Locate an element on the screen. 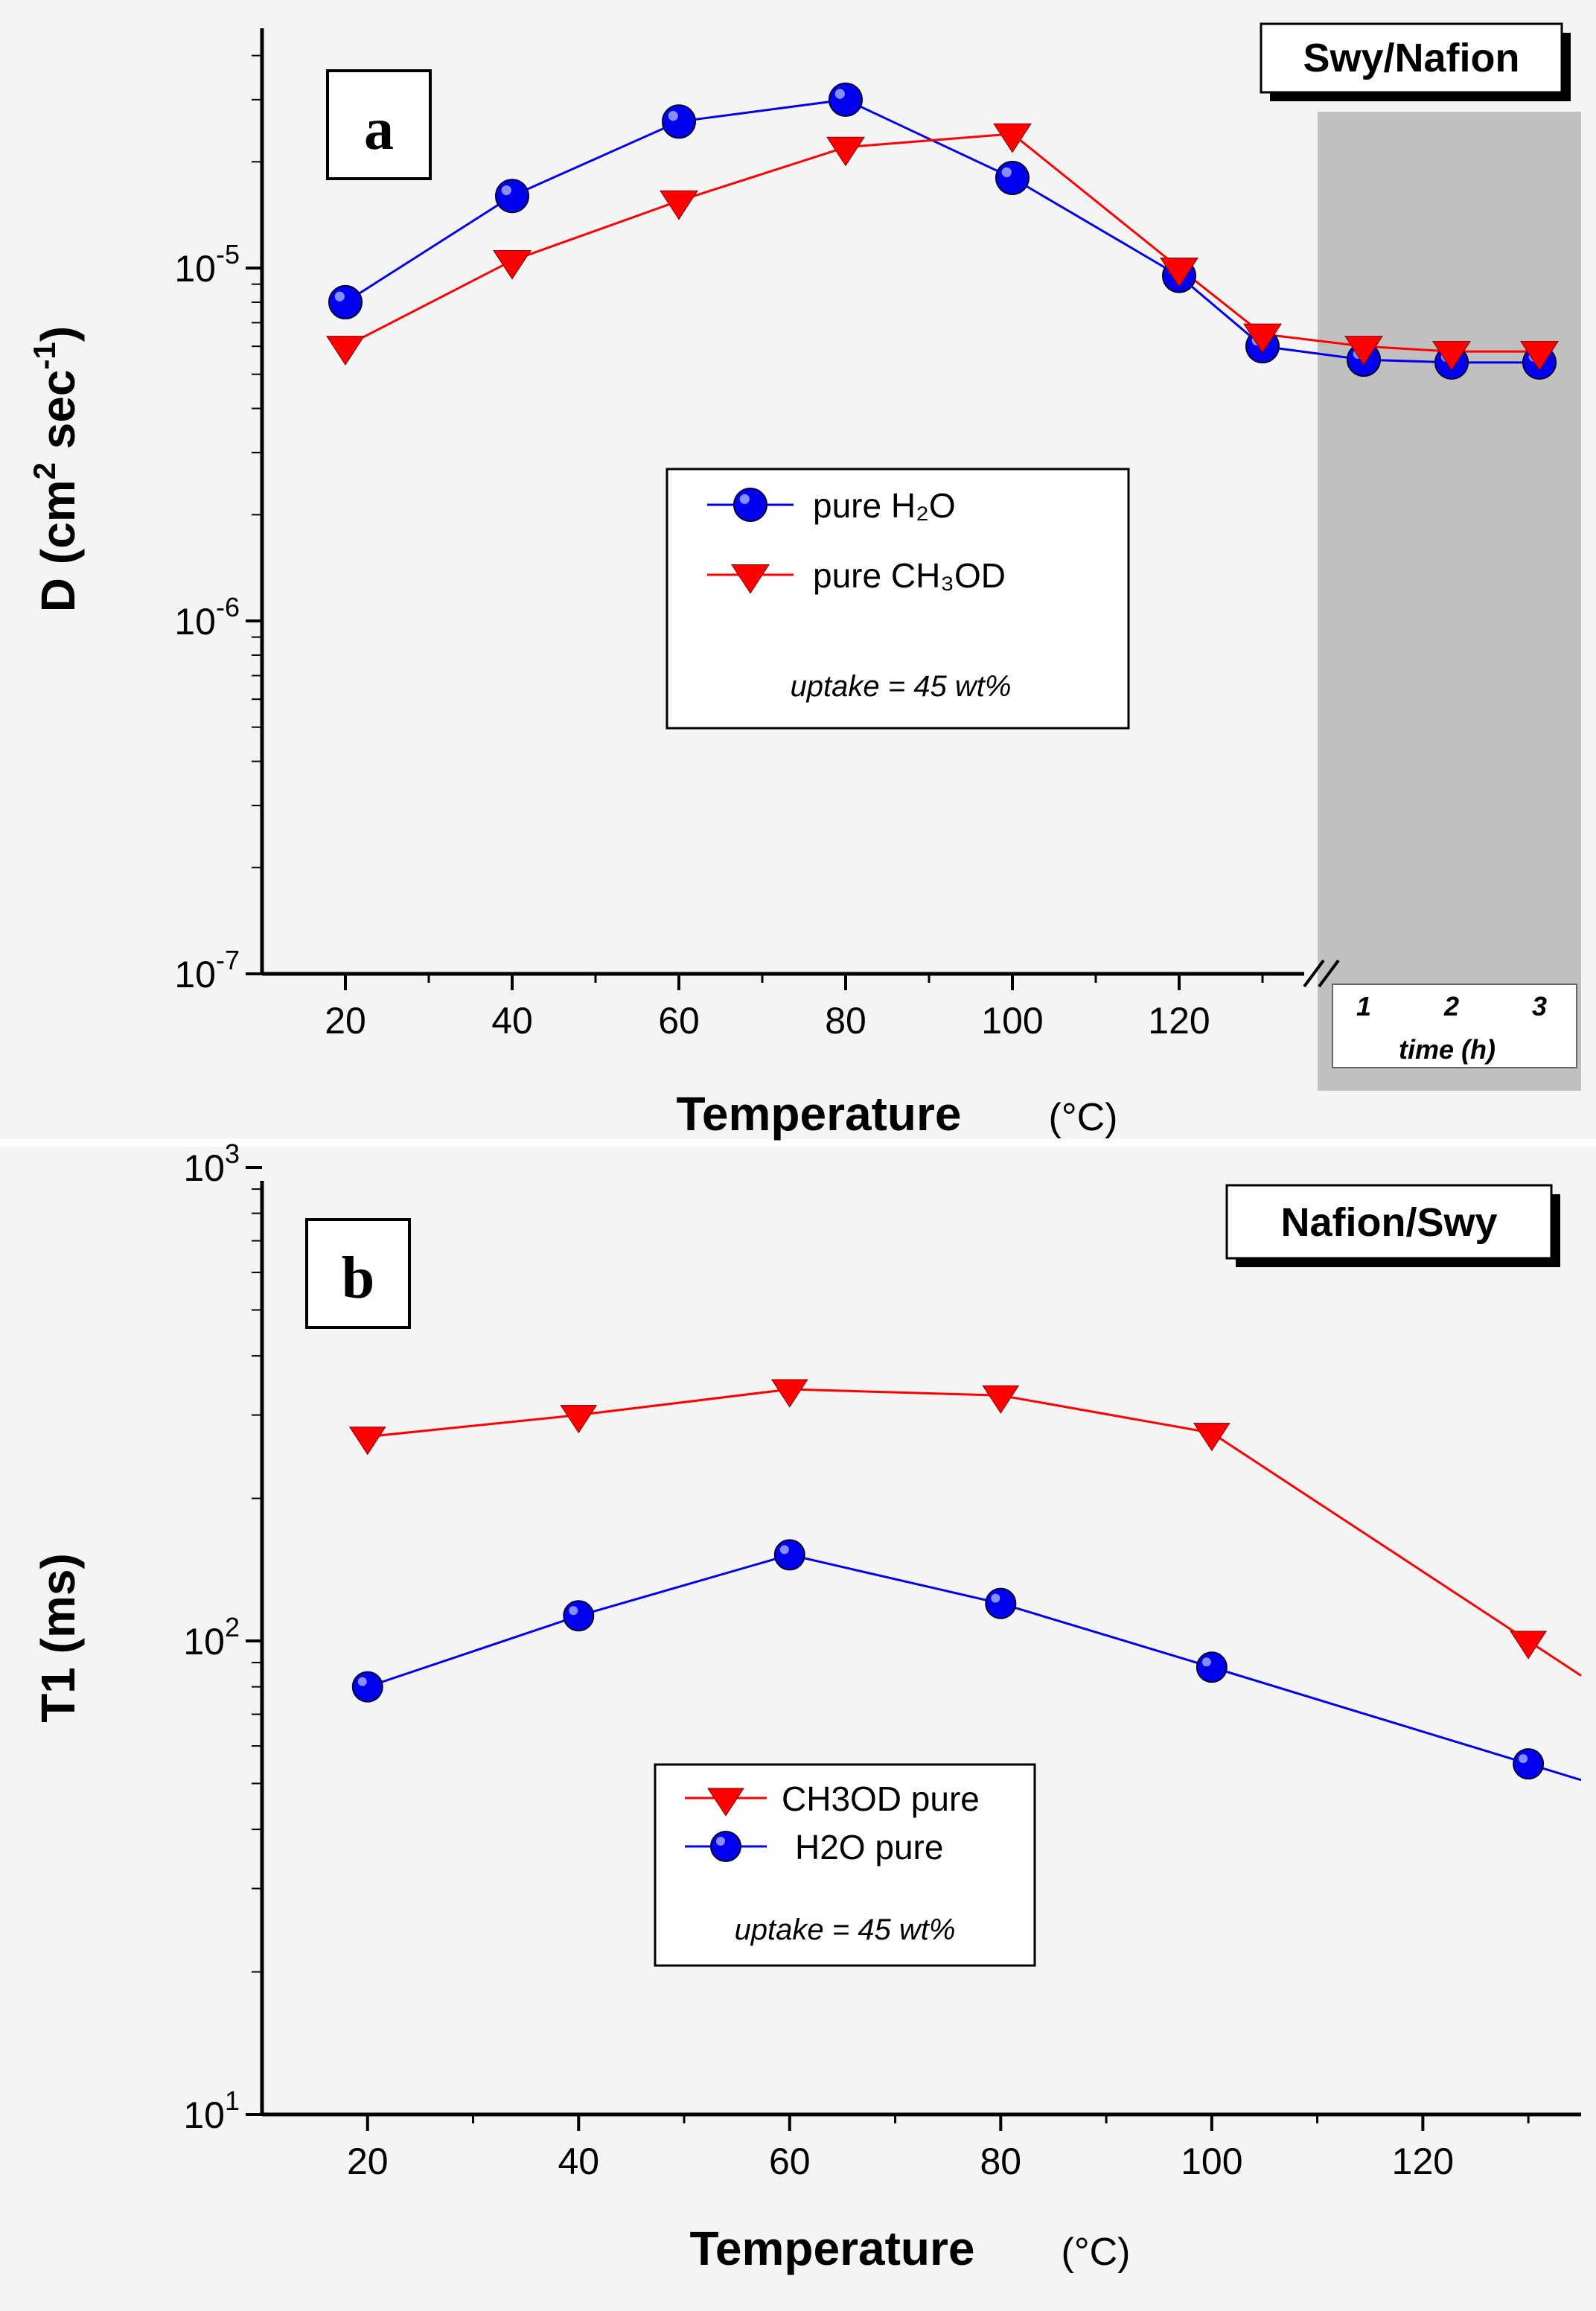  legend-label-ch3od: pure CH₃OD is located at coordinates (909, 575).